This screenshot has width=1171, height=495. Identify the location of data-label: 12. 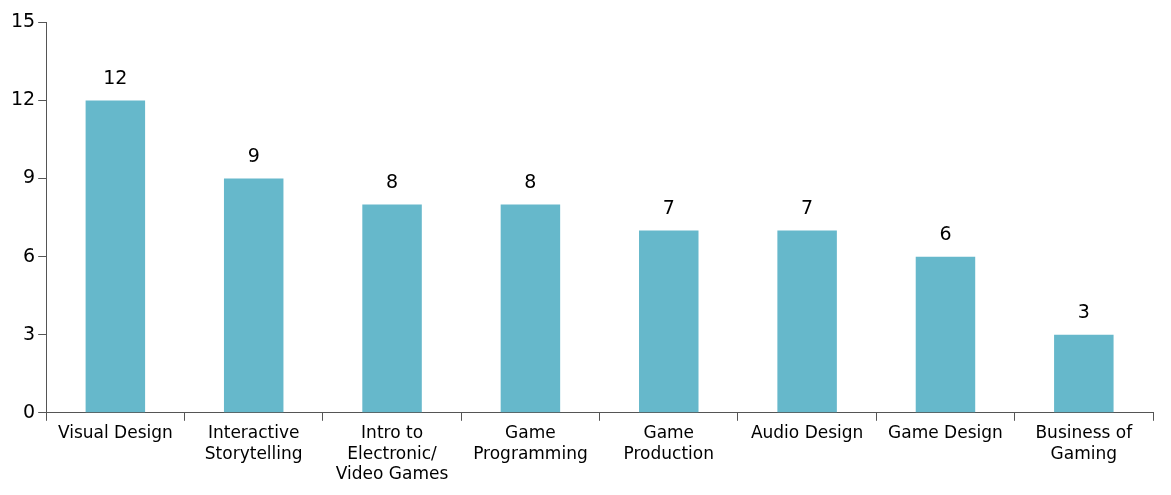
(115, 76).